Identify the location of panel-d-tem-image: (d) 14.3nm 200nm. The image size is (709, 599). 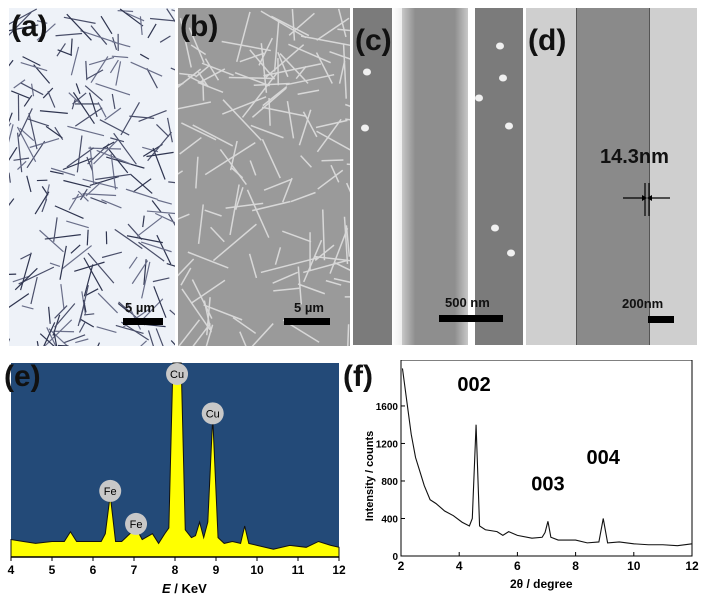
(611, 176).